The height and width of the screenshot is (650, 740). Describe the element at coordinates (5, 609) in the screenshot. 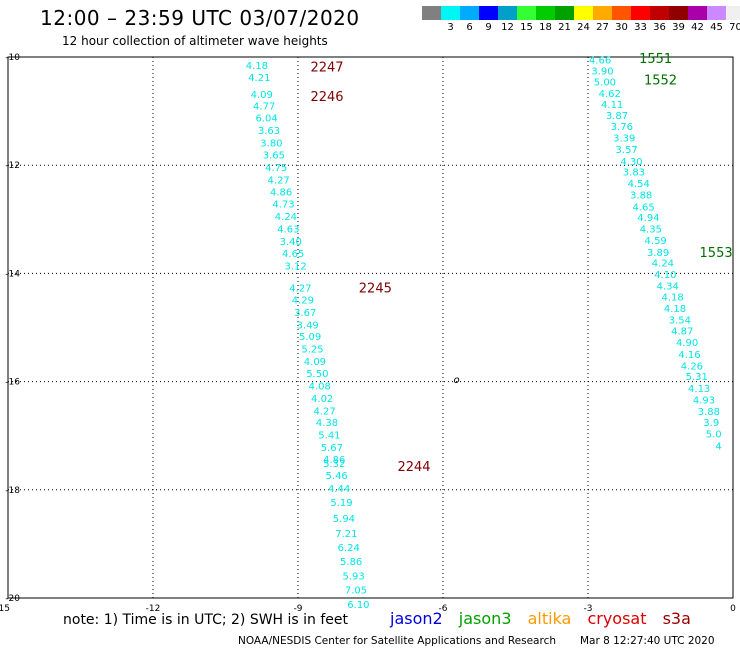

I see `lon-tick-label: -15` at that location.